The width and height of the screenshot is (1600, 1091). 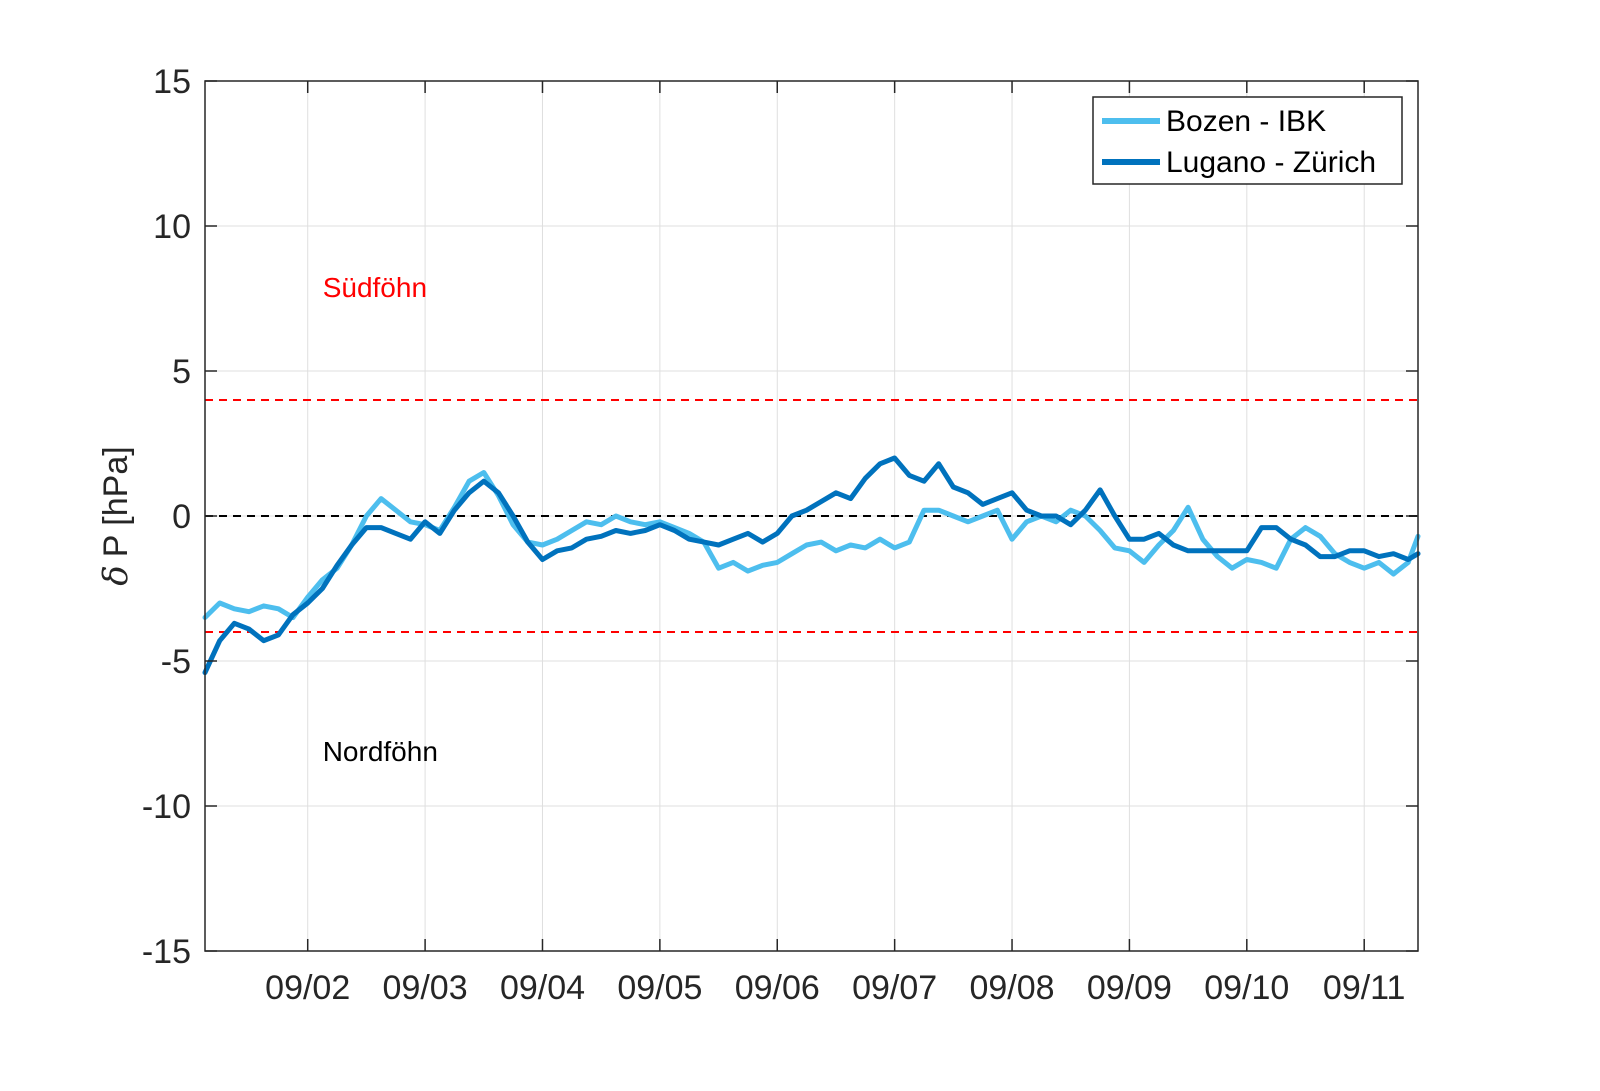 What do you see at coordinates (166, 952) in the screenshot?
I see `y-tick-label: -15` at bounding box center [166, 952].